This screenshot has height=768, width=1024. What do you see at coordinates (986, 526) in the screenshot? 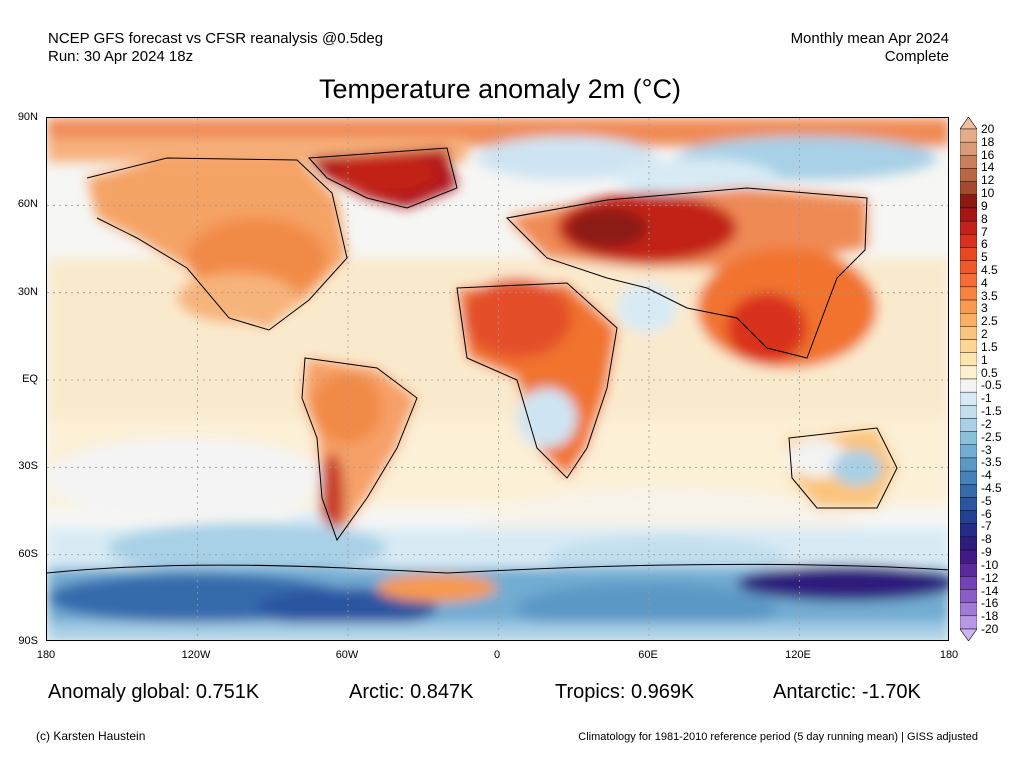
I see `colorbar-label: -7` at bounding box center [986, 526].